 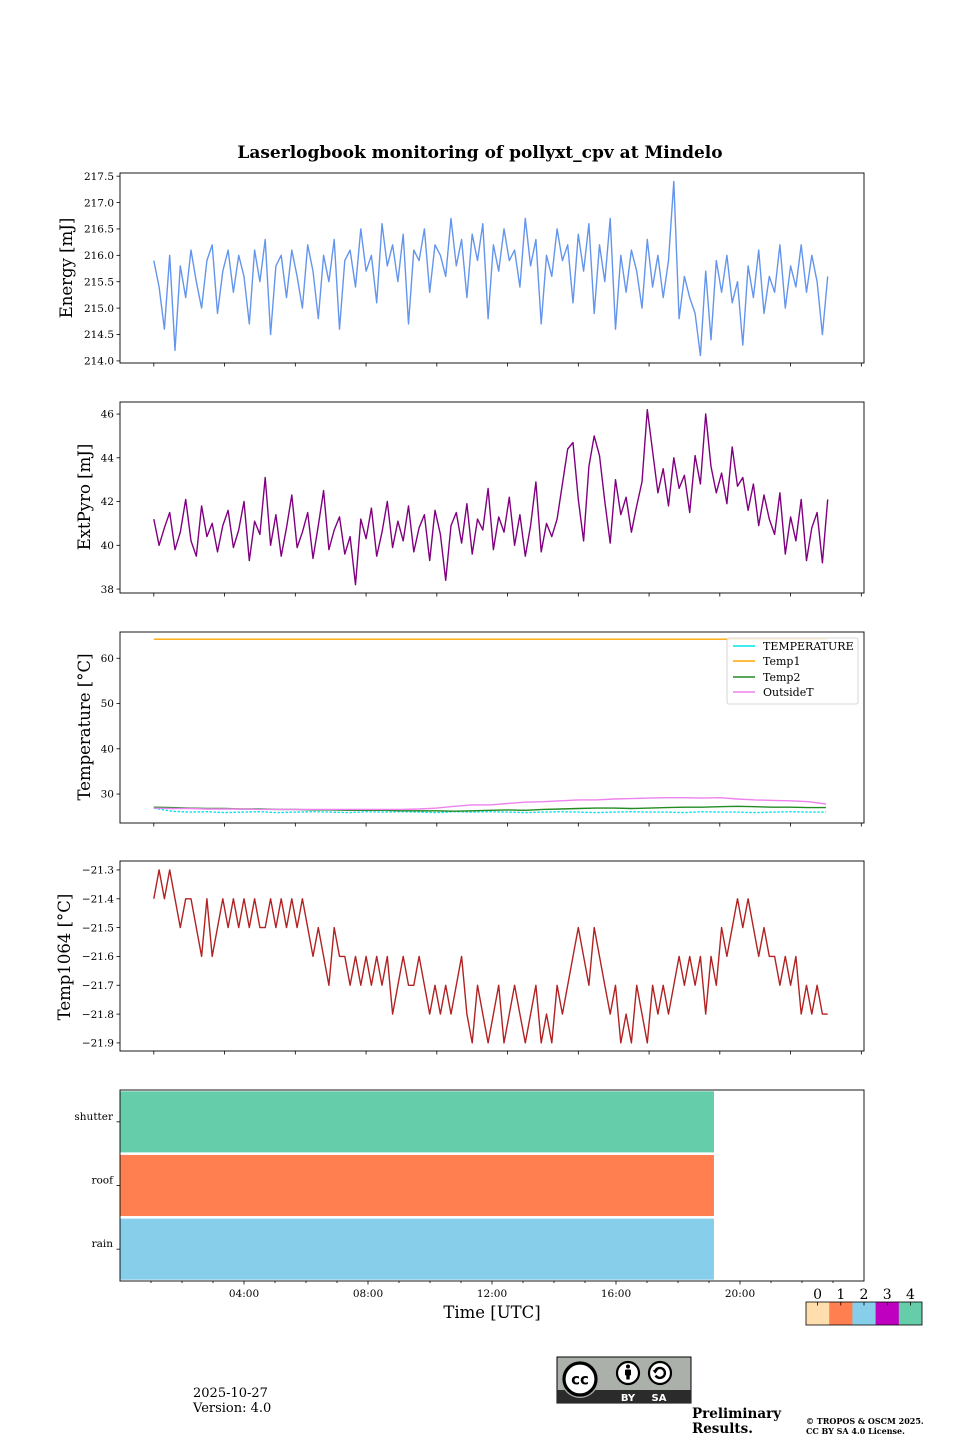 What do you see at coordinates (99, 335) in the screenshot?
I see `ytick-label: 214.5` at bounding box center [99, 335].